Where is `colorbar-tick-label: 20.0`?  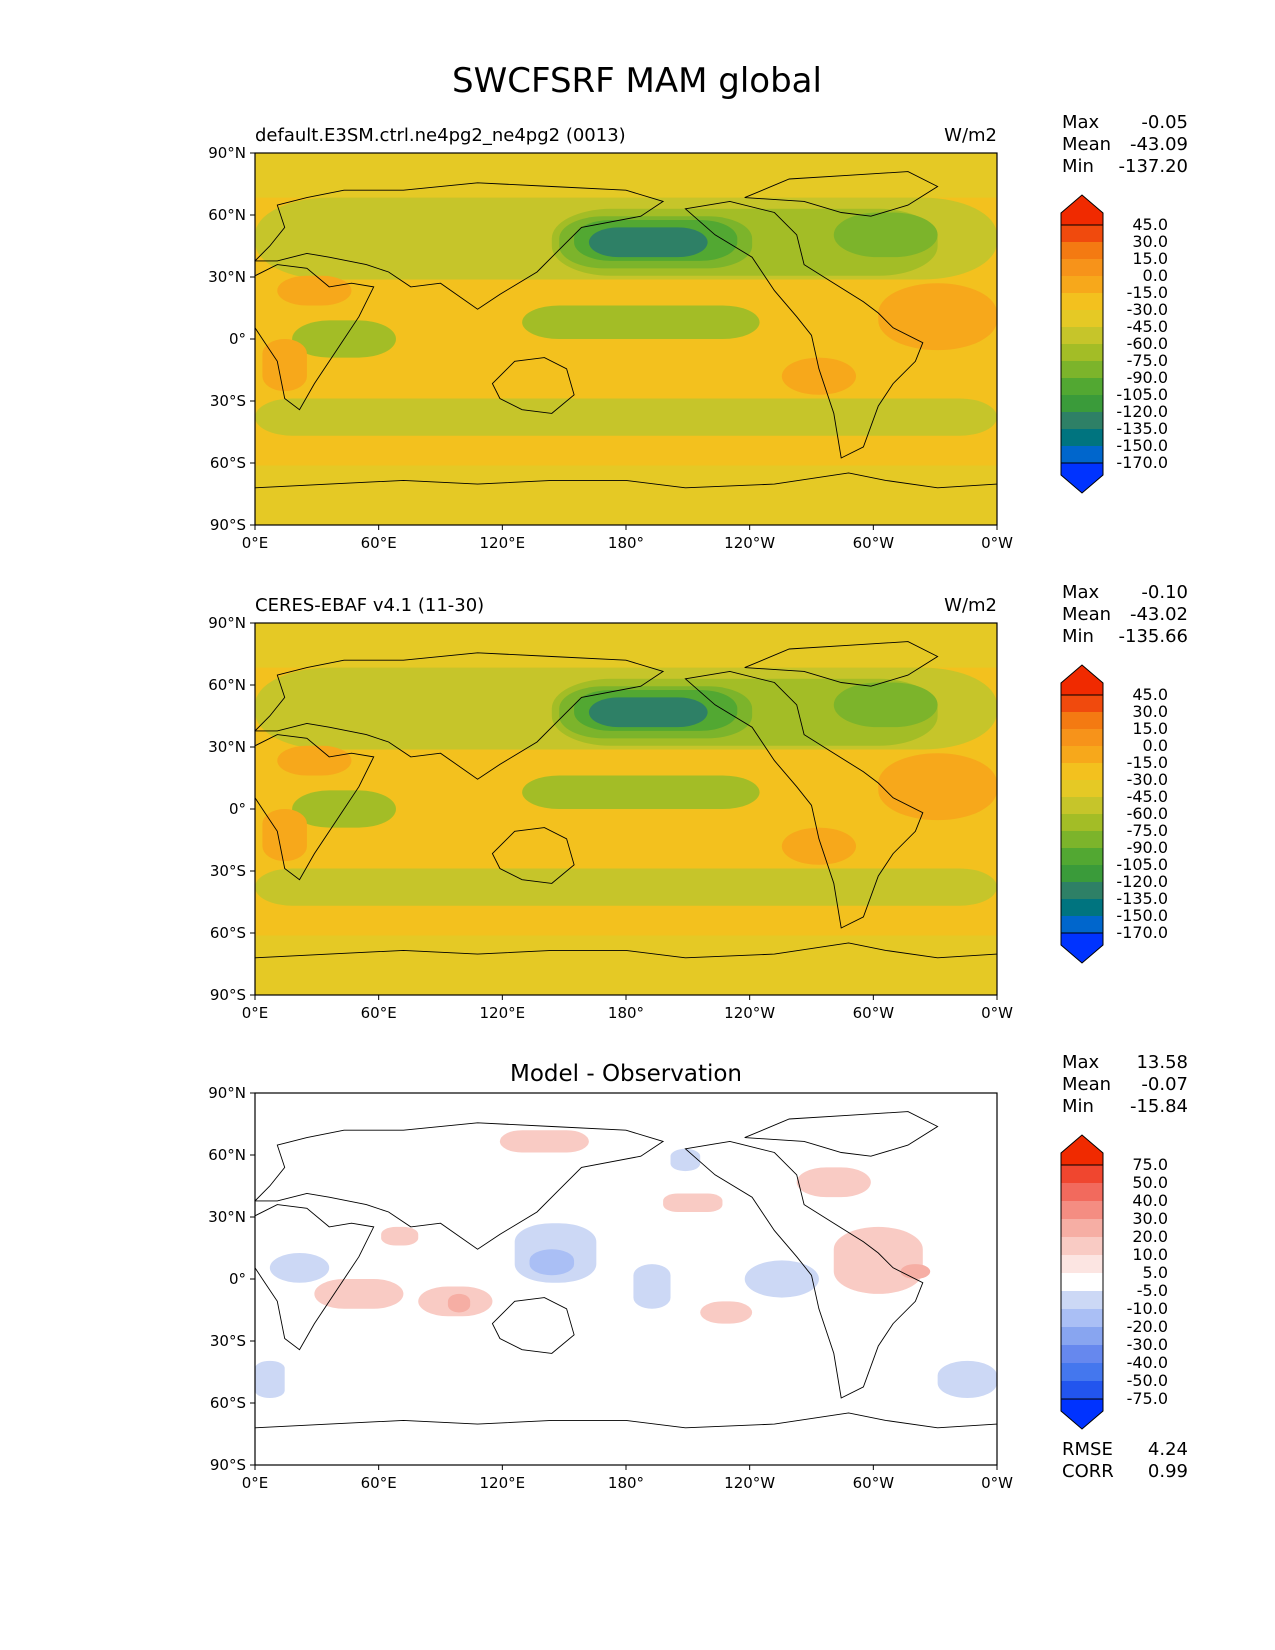
colorbar-tick-label: 20.0 is located at coordinates (1150, 1236).